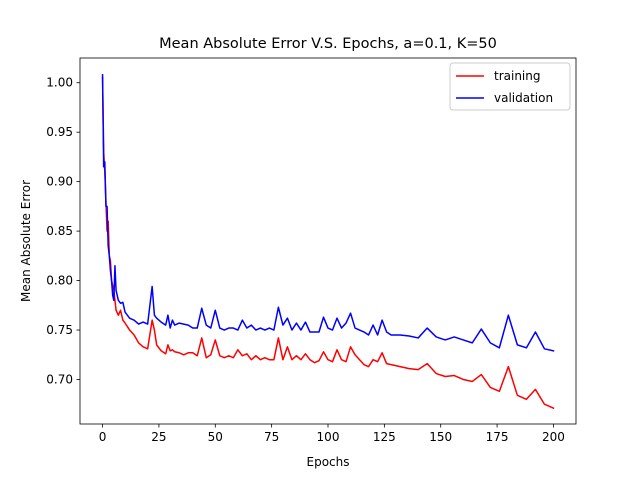 Image resolution: width=640 pixels, height=478 pixels. I want to click on x-tick-label: 200, so click(553, 437).